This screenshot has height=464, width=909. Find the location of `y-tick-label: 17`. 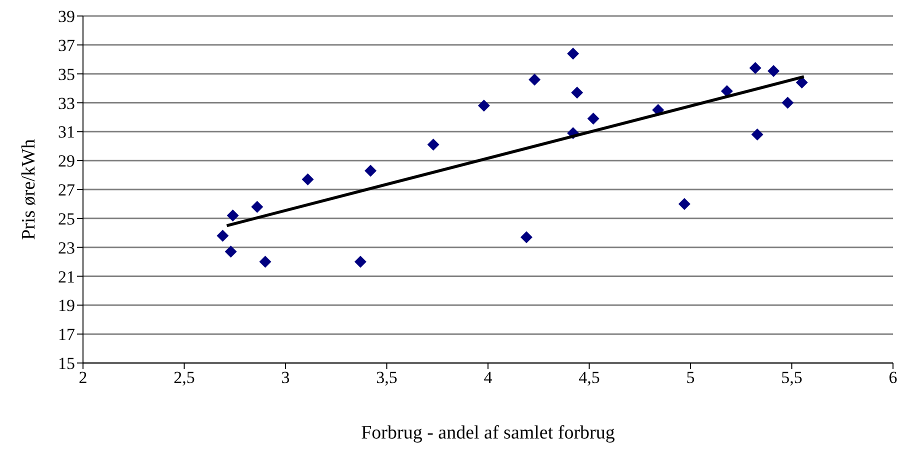

y-tick-label: 17 is located at coordinates (67, 334).